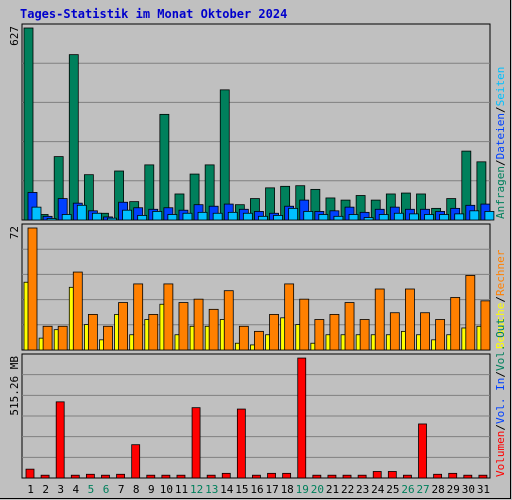 The image size is (512, 500). What do you see at coordinates (500, 401) in the screenshot?
I see `legend-entry-vol-in: Vol. In` at bounding box center [500, 401].